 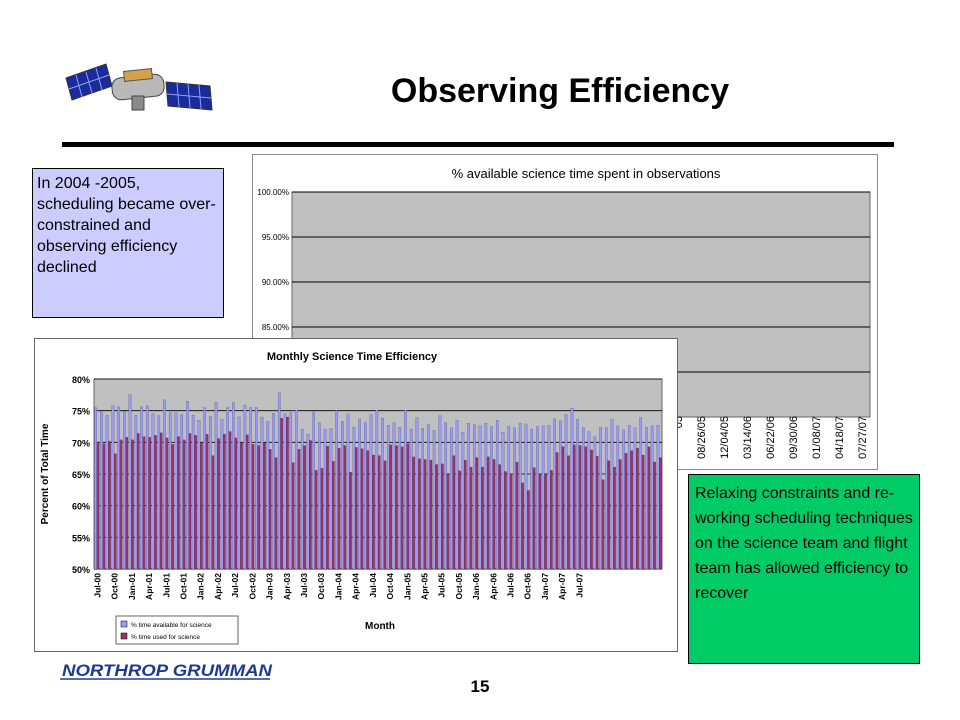 What do you see at coordinates (794, 437) in the screenshot?
I see `chart1-x-tick-label: 09/30/06` at bounding box center [794, 437].